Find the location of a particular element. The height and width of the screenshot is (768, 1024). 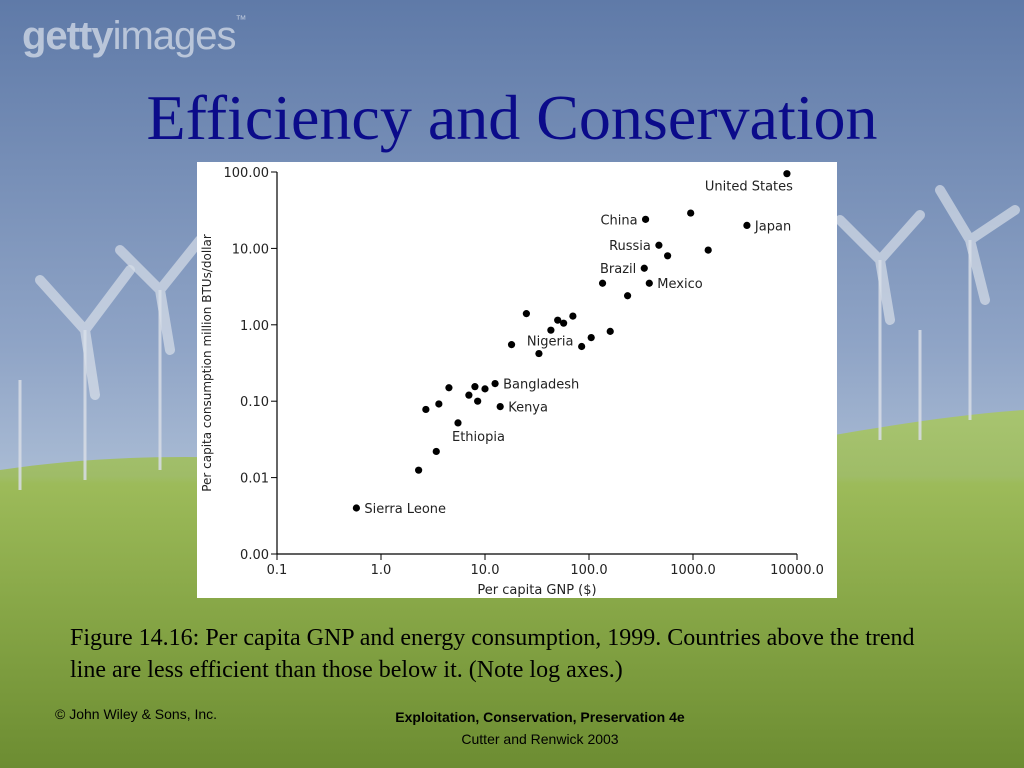

y-tick-label: 1.00 is located at coordinates (254, 326).